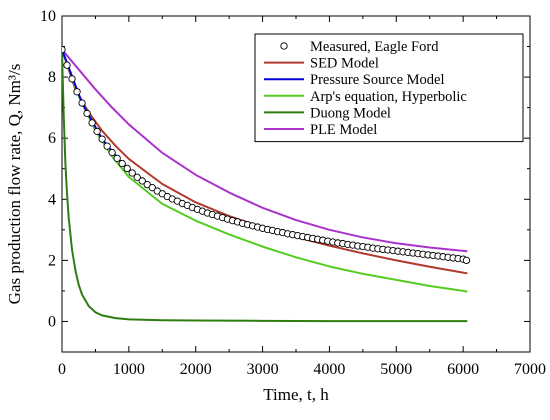 The width and height of the screenshot is (550, 420). Describe the element at coordinates (344, 64) in the screenshot. I see `legend-label: SED Model` at that location.